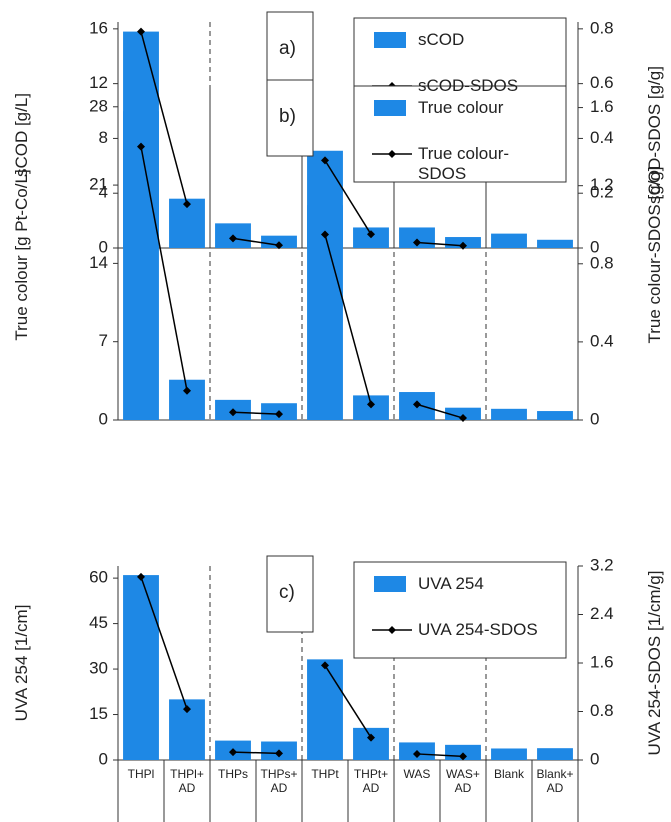  Describe the element at coordinates (555, 781) in the screenshot. I see `x-tick-label: Blank+ AD` at that location.